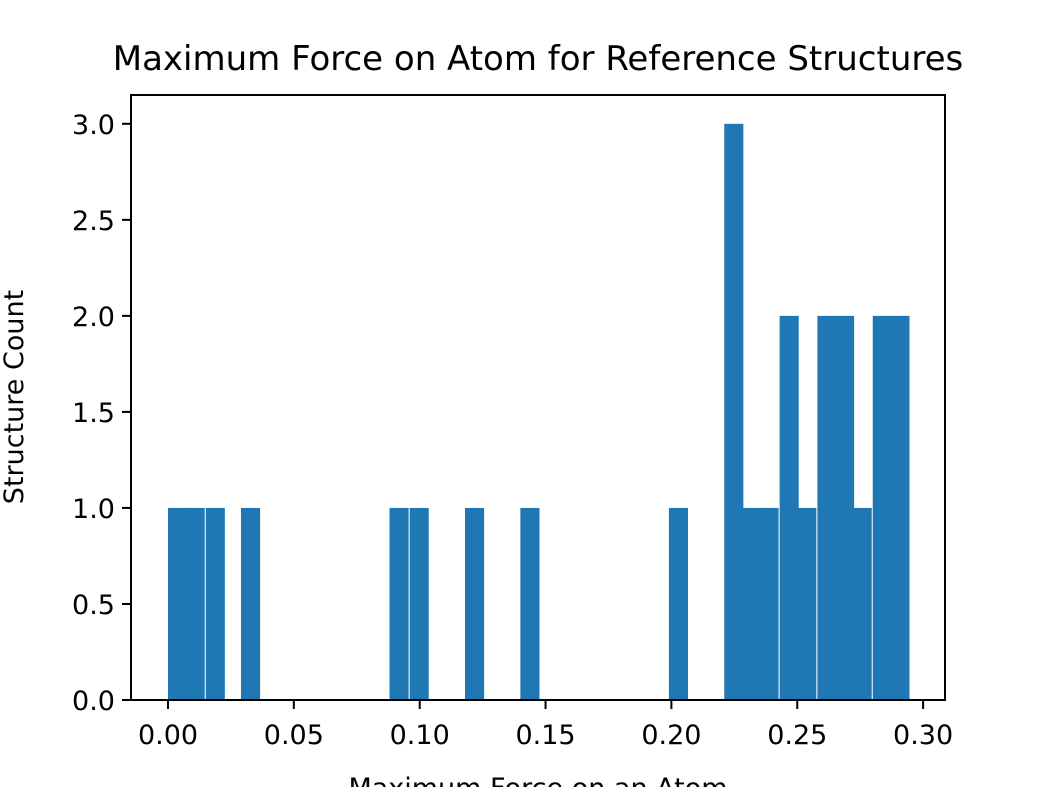 Image resolution: width=1050 pixels, height=787 pixels. Describe the element at coordinates (545, 735) in the screenshot. I see `x-tick-label: 0.15` at that location.